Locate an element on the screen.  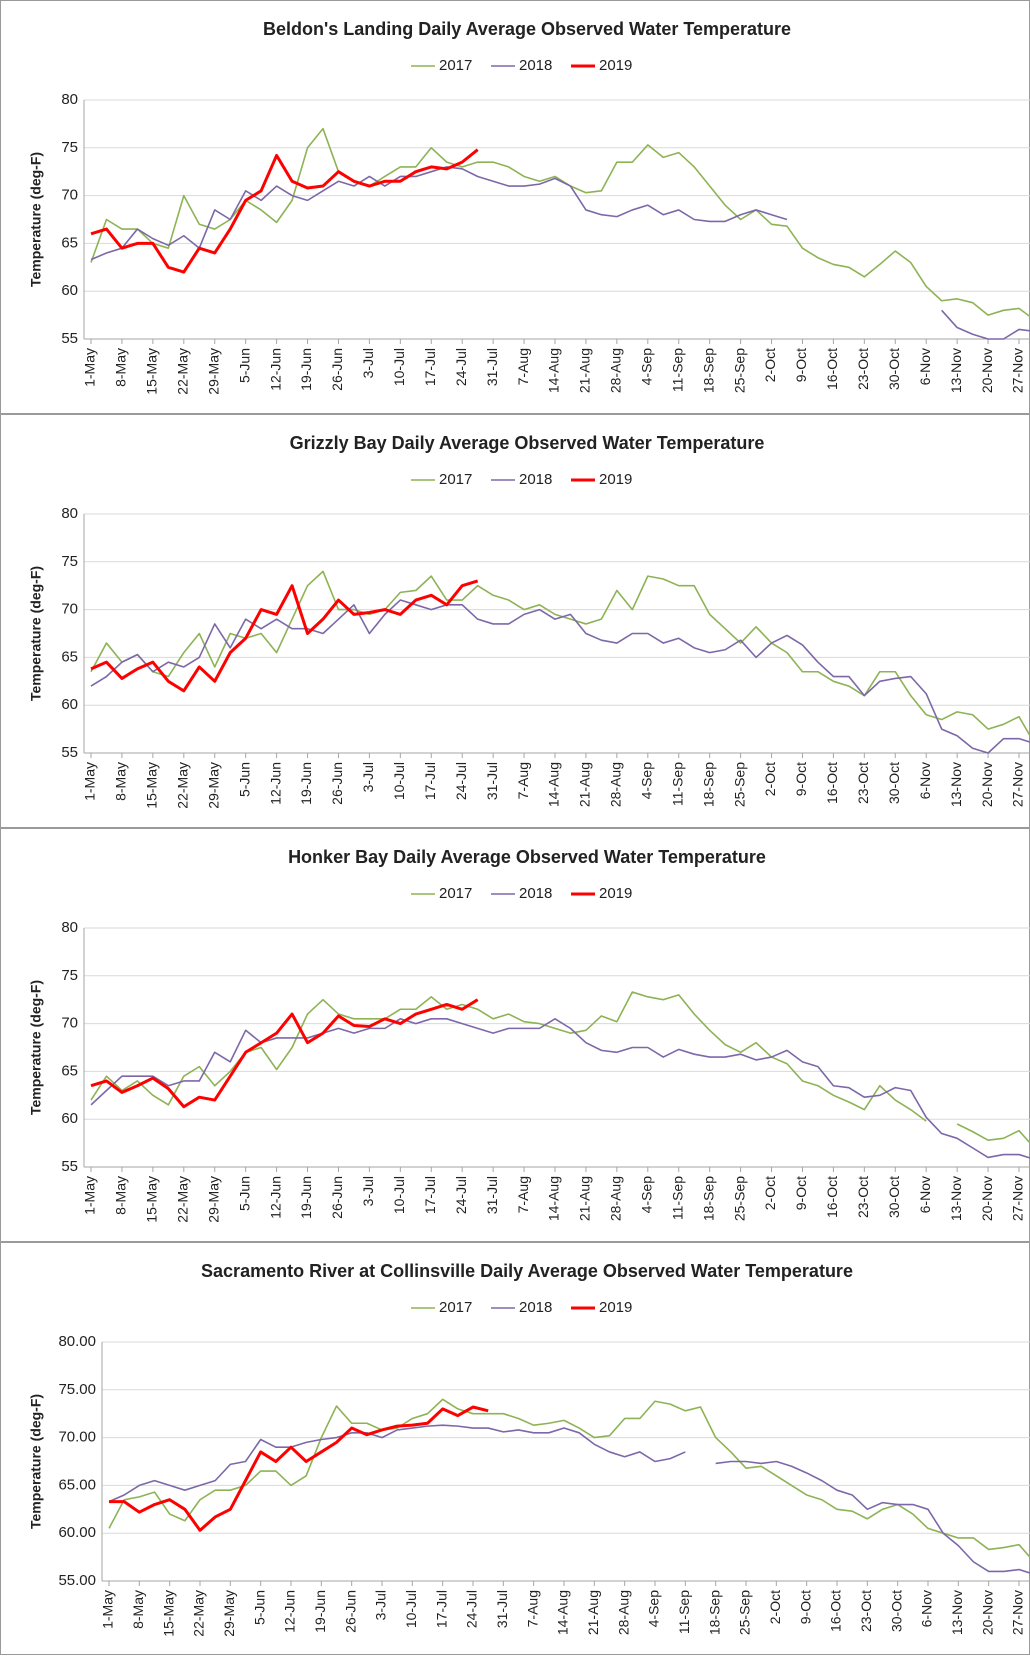
x-tick-label: 21-Aug is located at coordinates (585, 370).